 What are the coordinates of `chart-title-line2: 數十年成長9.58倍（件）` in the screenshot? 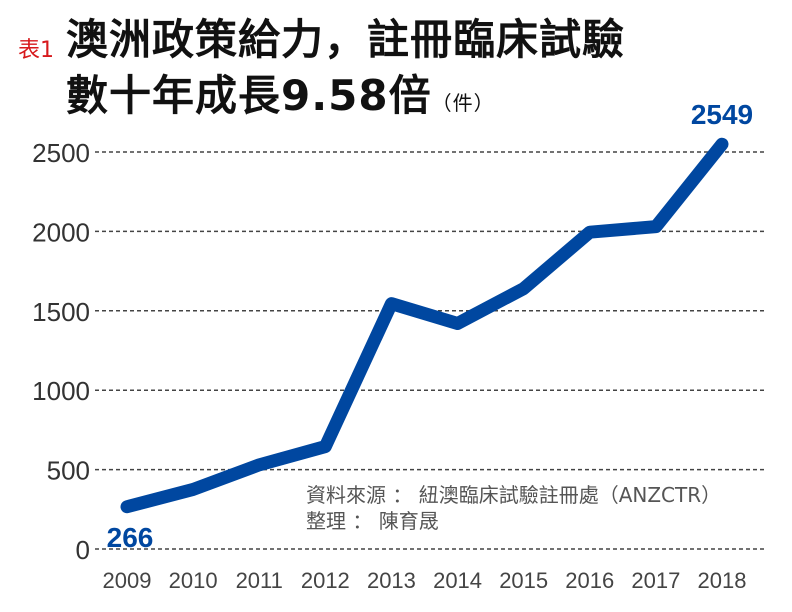 It's located at (280, 92).